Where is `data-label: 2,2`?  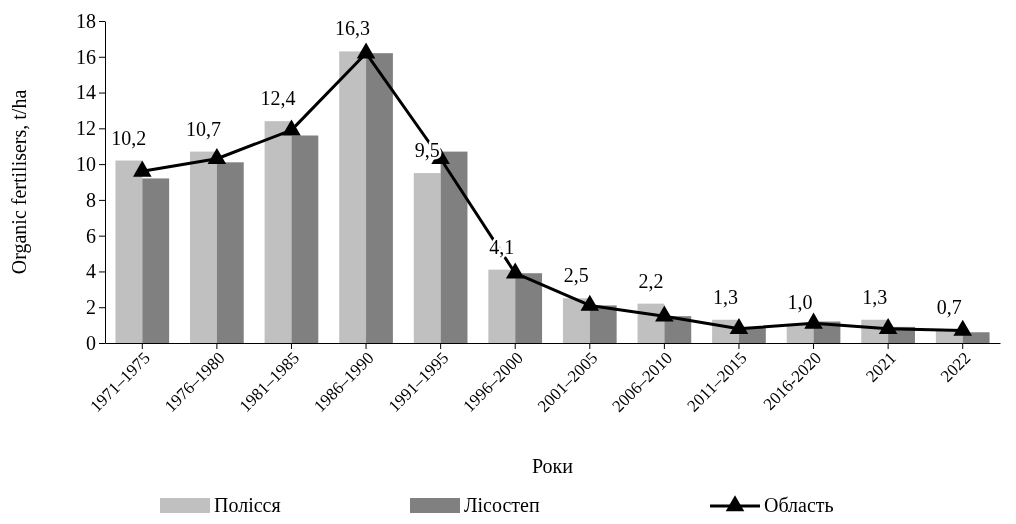 data-label: 2,2 is located at coordinates (651, 280).